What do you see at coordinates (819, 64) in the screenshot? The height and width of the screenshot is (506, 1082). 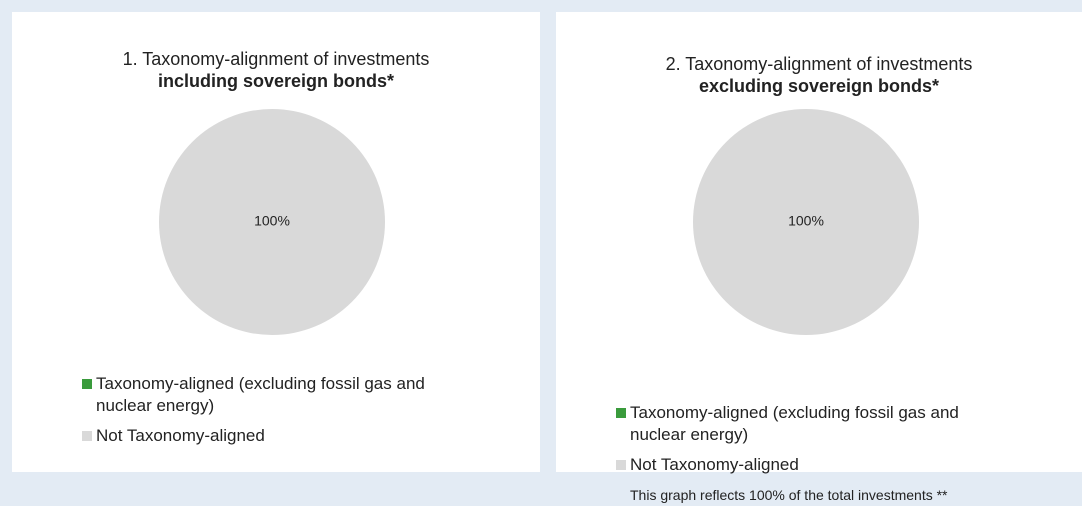 I see `title-line: 2. Taxonomy-alignment of investments` at bounding box center [819, 64].